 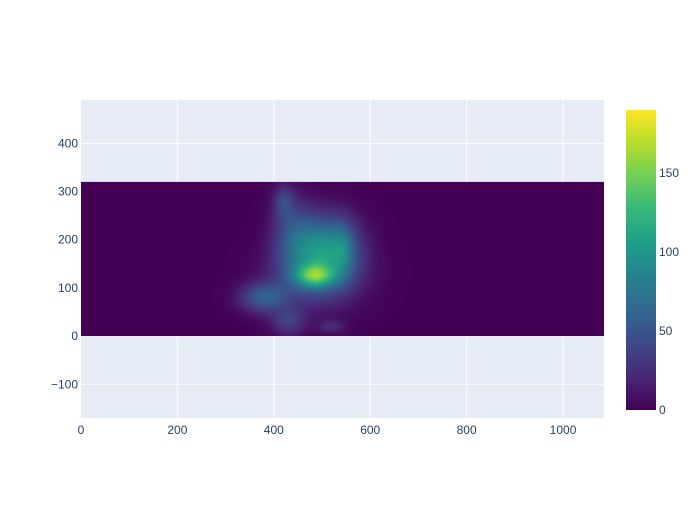 I want to click on colorbar-tick-label: 150, so click(x=669, y=173).